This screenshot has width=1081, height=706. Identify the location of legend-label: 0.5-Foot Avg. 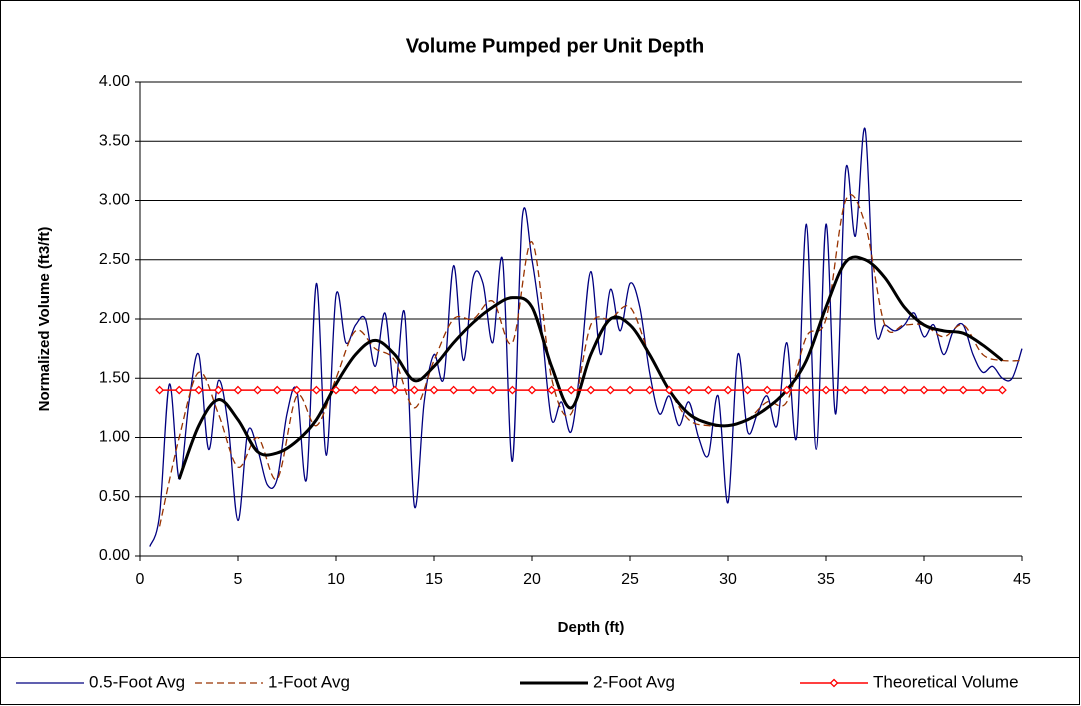
(137, 681).